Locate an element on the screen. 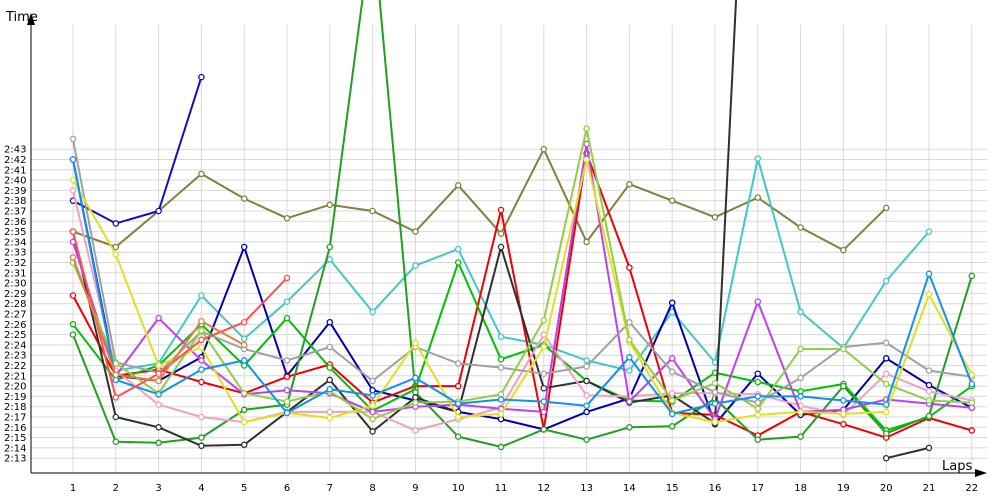 This screenshot has height=500, width=1000. y-tick-label: 2:16 is located at coordinates (15, 428).